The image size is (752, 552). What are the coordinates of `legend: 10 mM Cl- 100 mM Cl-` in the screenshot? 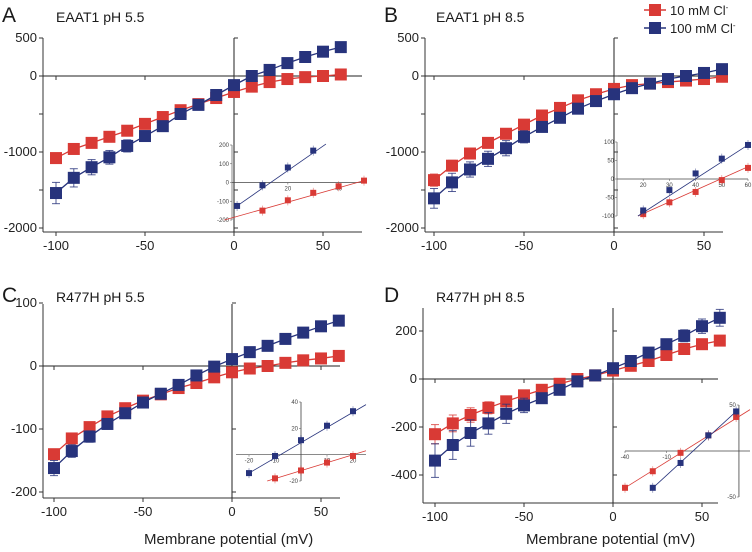 It's located at (690, 19).